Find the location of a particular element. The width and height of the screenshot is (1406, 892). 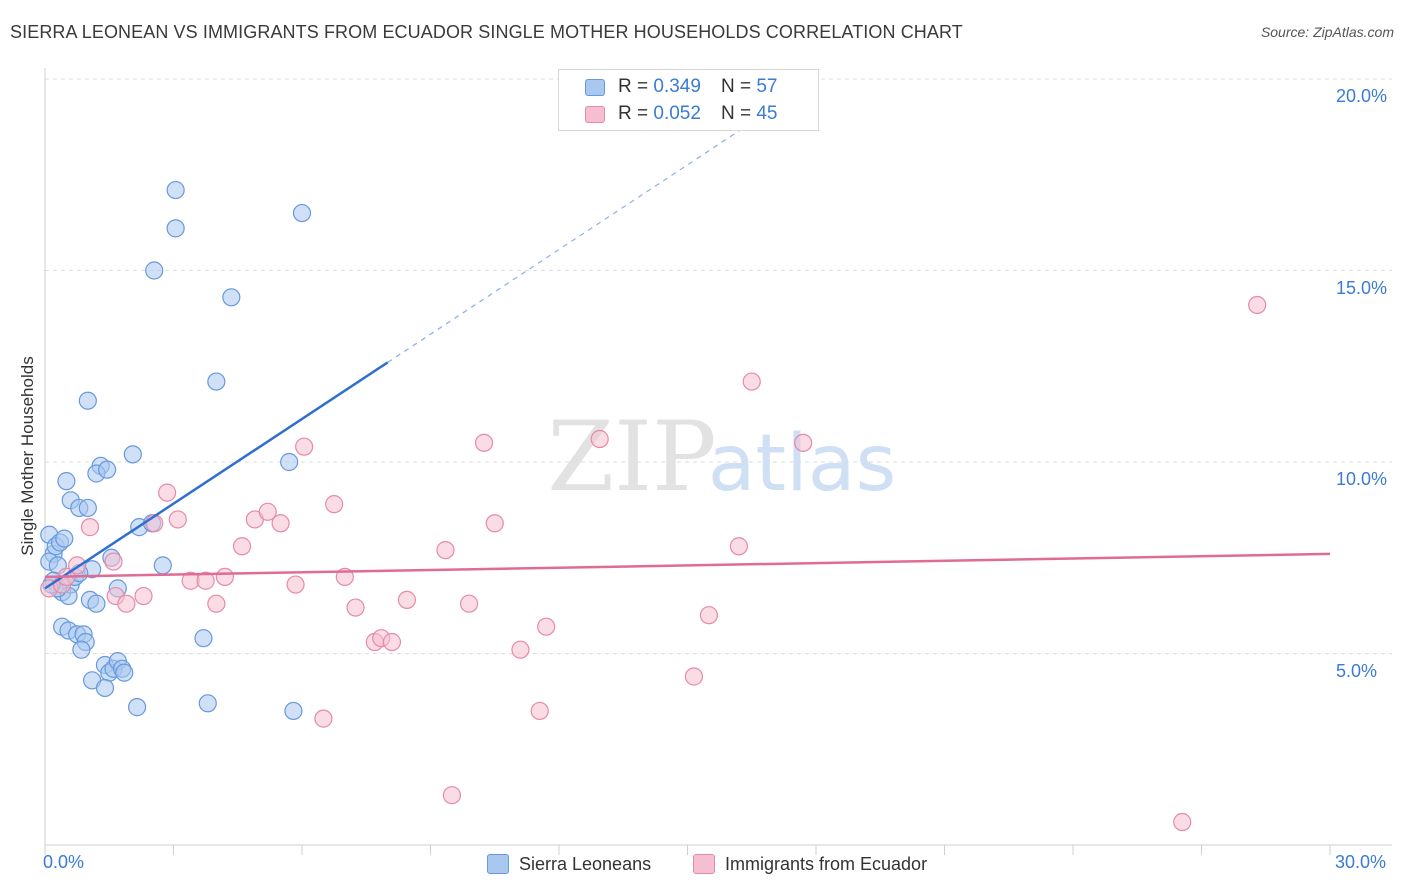

y-tick-label: 15.0% is located at coordinates (1362, 287).